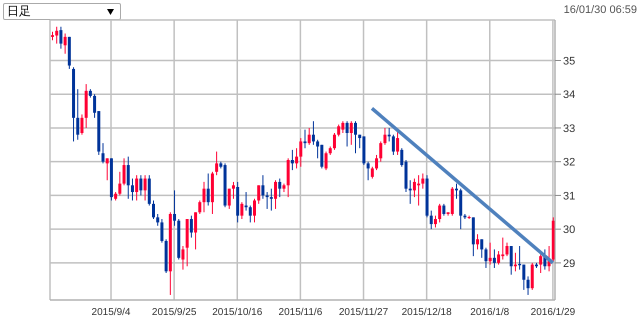 The width and height of the screenshot is (640, 332). Describe the element at coordinates (553, 312) in the screenshot. I see `x-tick-label: 2016/1/29` at that location.